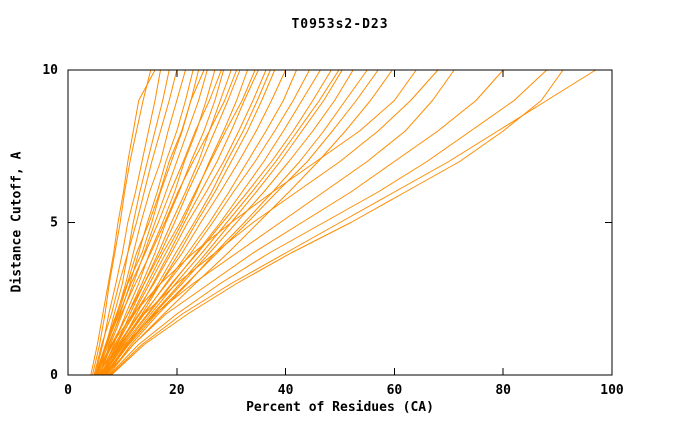 This screenshot has width=680, height=440. I want to click on x-tick-label: 80, so click(503, 390).